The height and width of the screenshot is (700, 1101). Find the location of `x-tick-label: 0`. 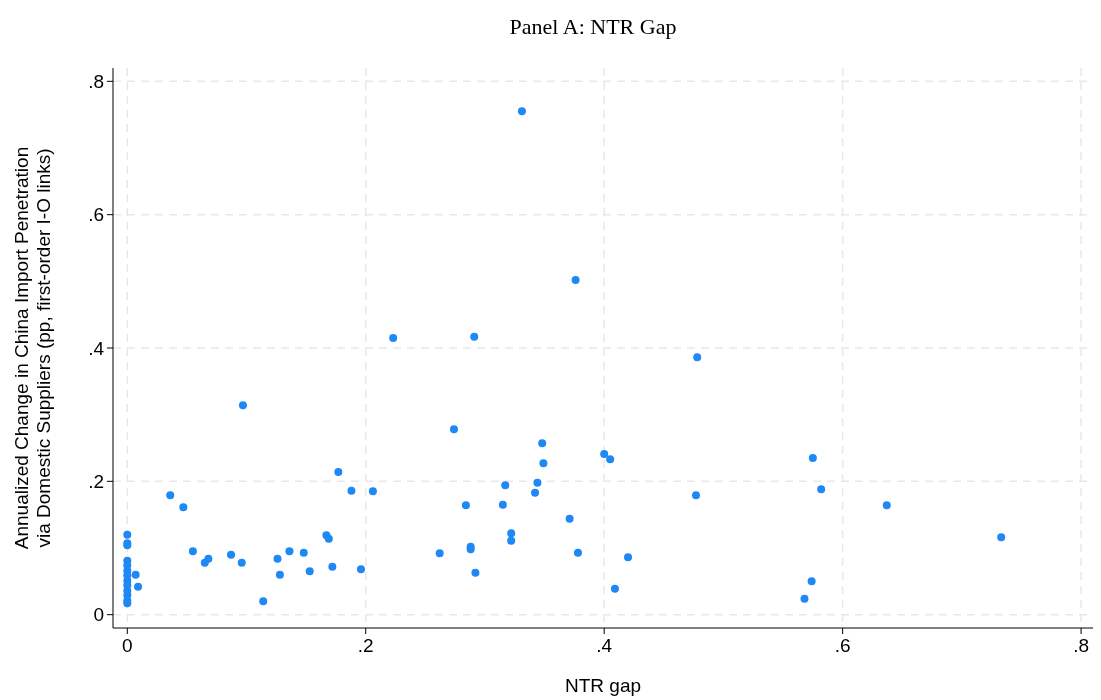

x-tick-label: 0 is located at coordinates (127, 645).